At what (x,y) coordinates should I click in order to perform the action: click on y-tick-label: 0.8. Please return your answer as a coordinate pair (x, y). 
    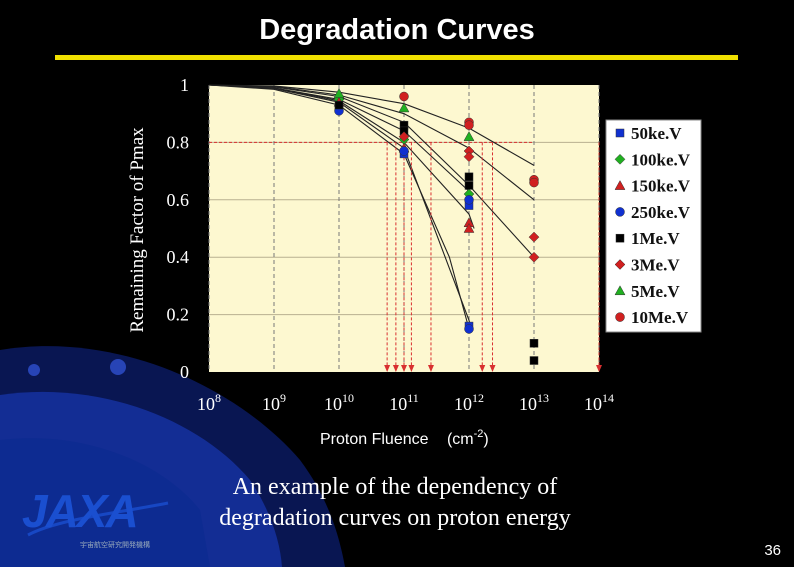
    Looking at the image, I should click on (178, 142).